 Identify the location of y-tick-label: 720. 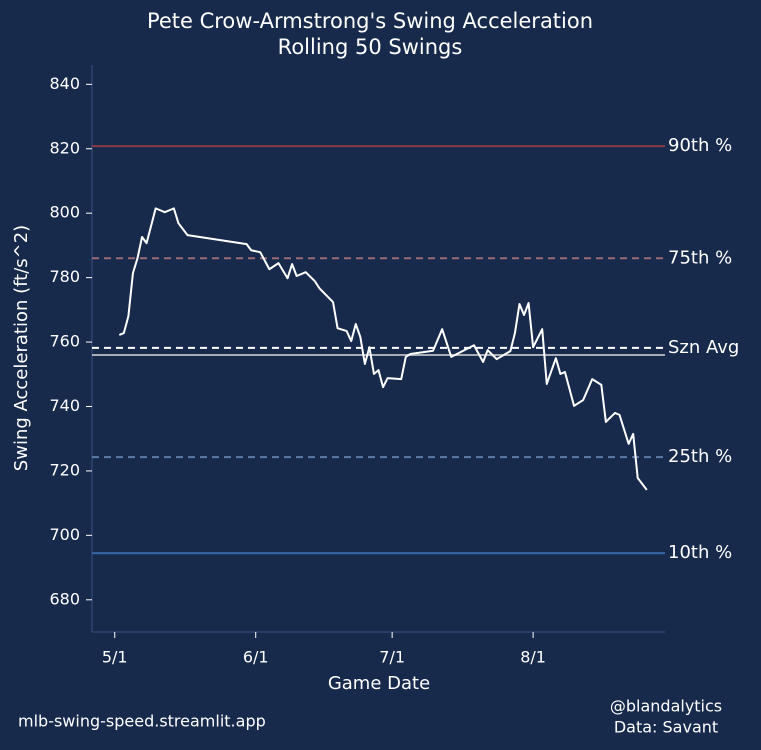
(64, 469).